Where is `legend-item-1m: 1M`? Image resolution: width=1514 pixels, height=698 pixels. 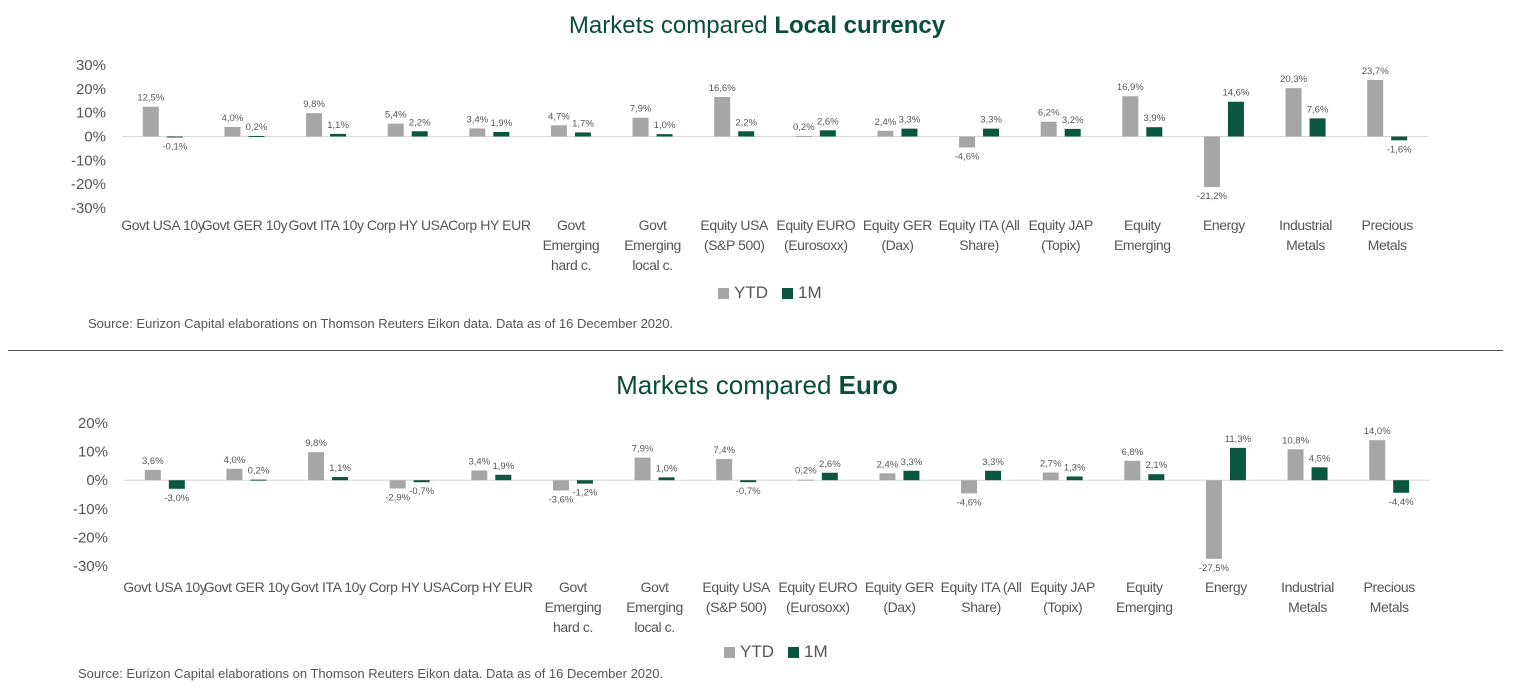 legend-item-1m: 1M is located at coordinates (802, 293).